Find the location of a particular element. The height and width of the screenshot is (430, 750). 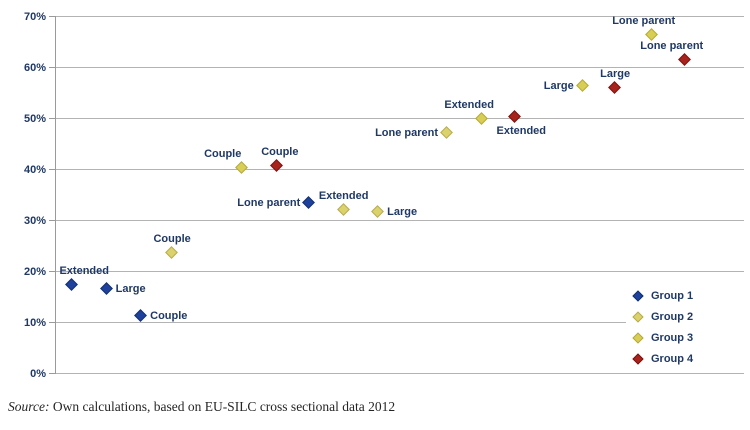

y-axis-tick-label: 60% is located at coordinates (34, 67).